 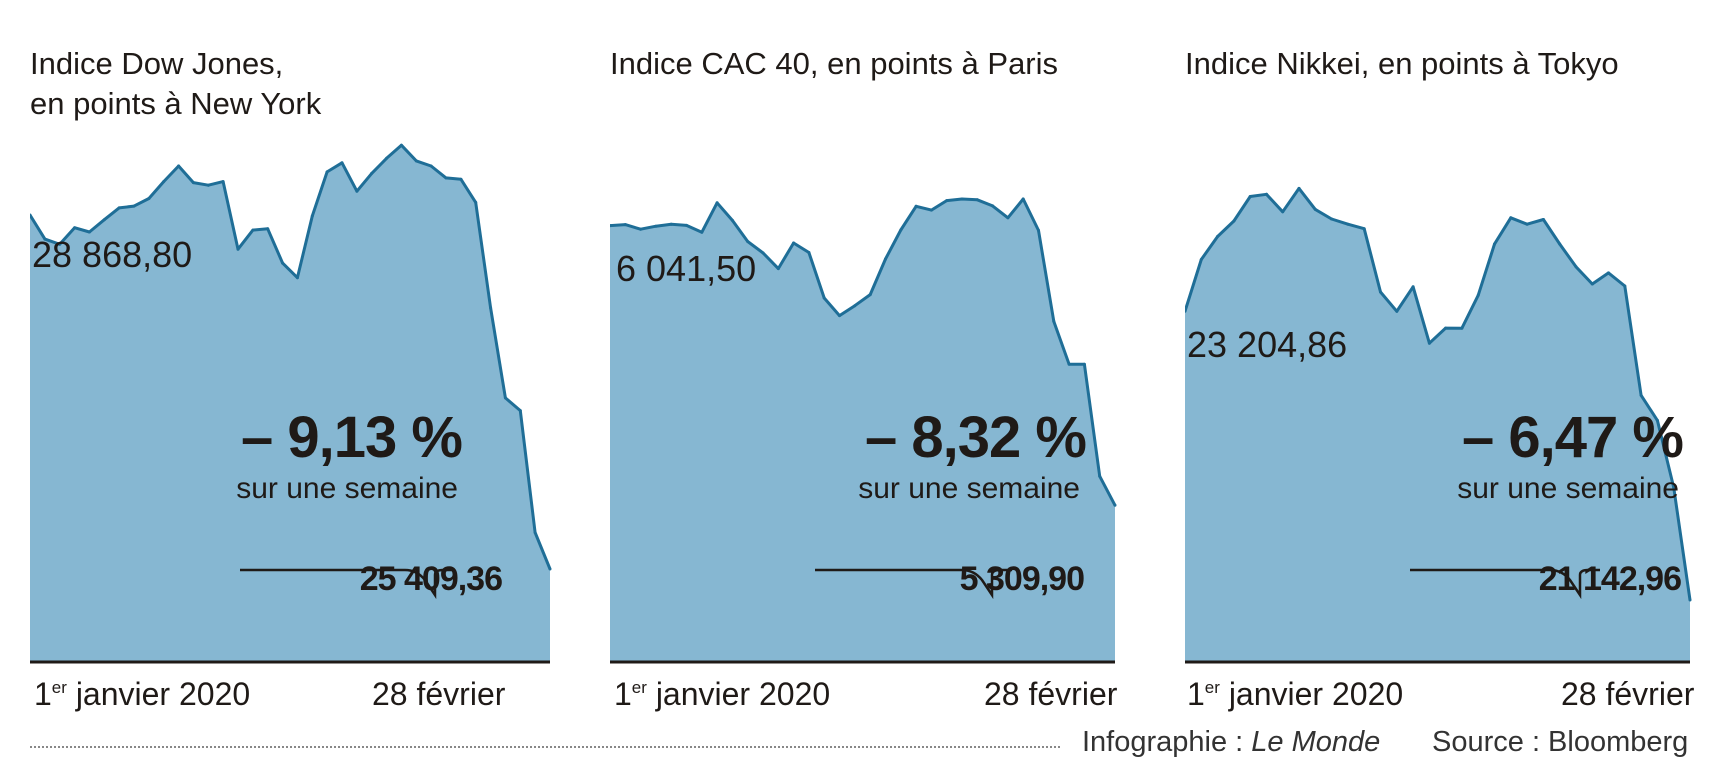 I want to click on source-credit: Source : Bloomberg, so click(x=1560, y=742).